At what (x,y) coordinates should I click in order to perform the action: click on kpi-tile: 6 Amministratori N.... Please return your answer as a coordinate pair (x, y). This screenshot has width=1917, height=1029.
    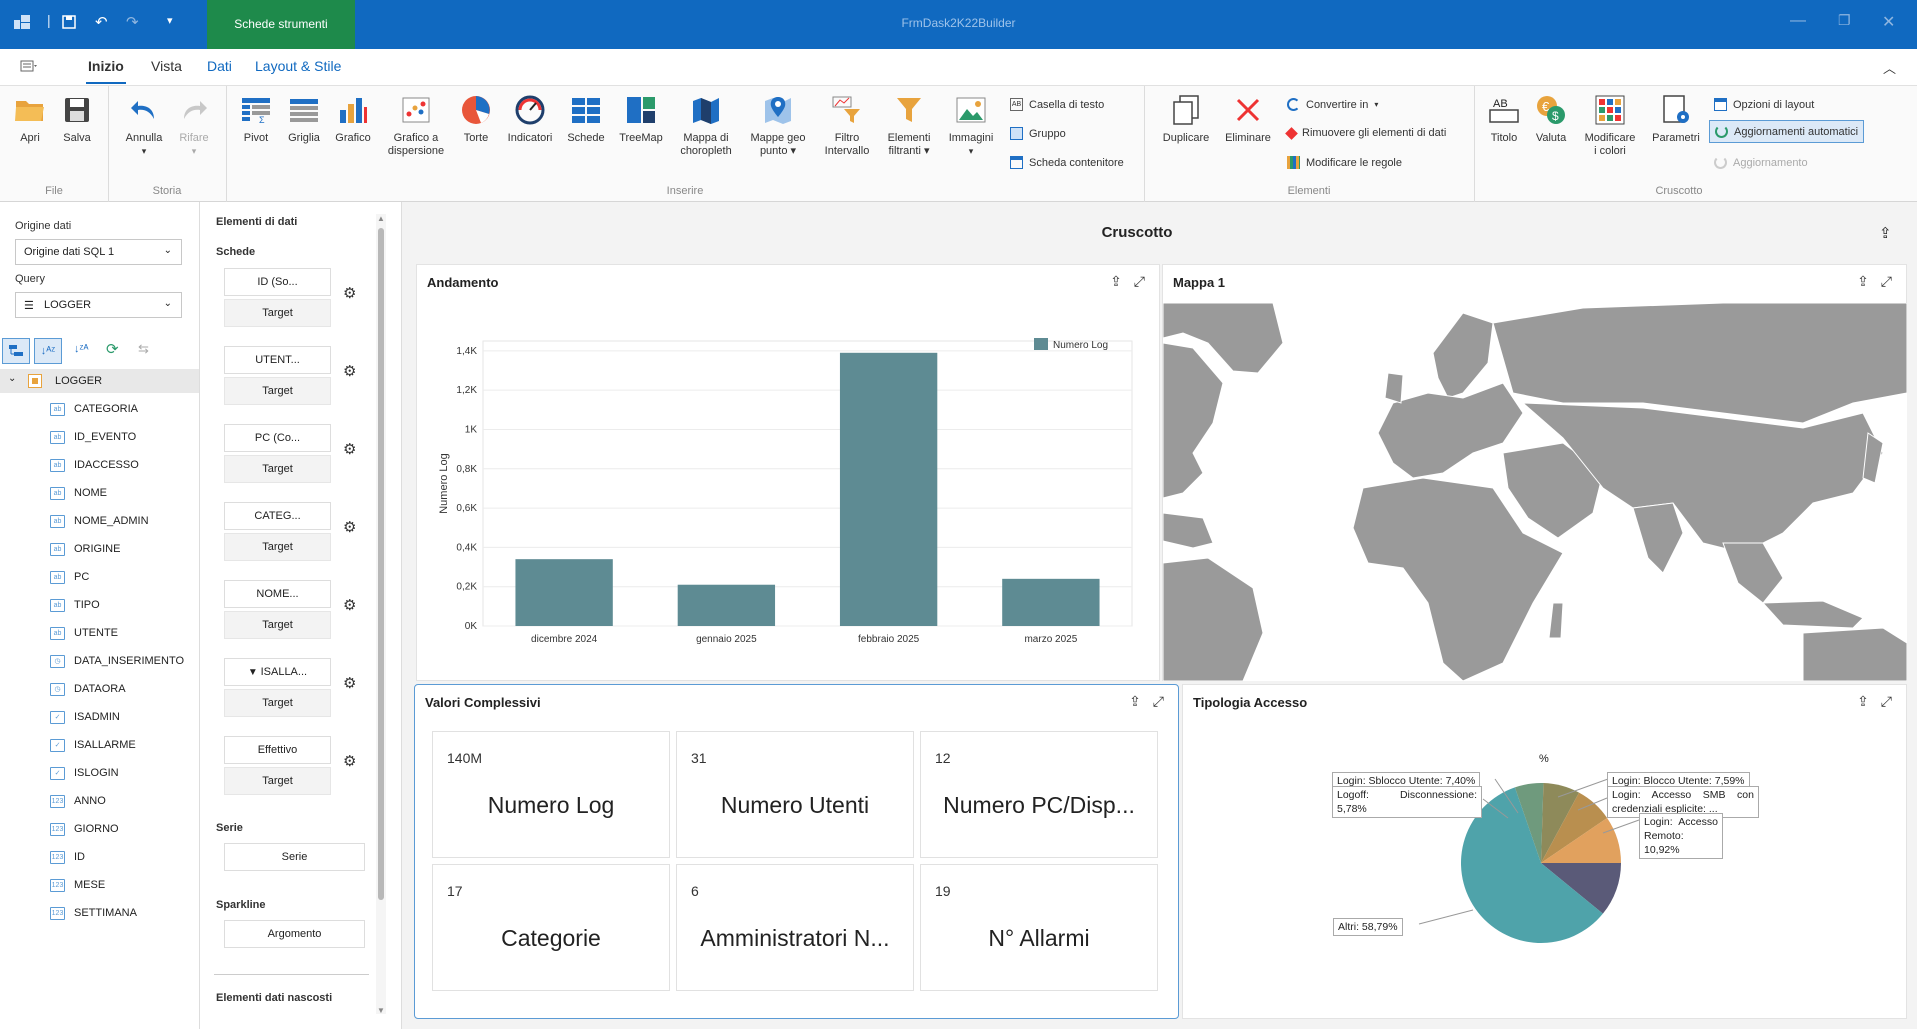
    Looking at the image, I should click on (795, 927).